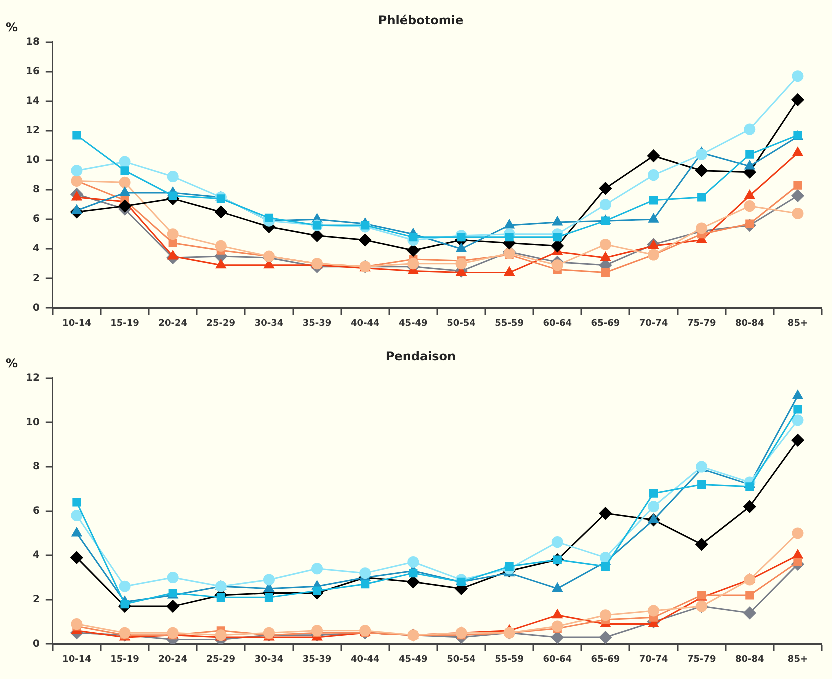 This screenshot has width=832, height=679. What do you see at coordinates (421, 20) in the screenshot?
I see `chart-title: Phlébotomie` at bounding box center [421, 20].